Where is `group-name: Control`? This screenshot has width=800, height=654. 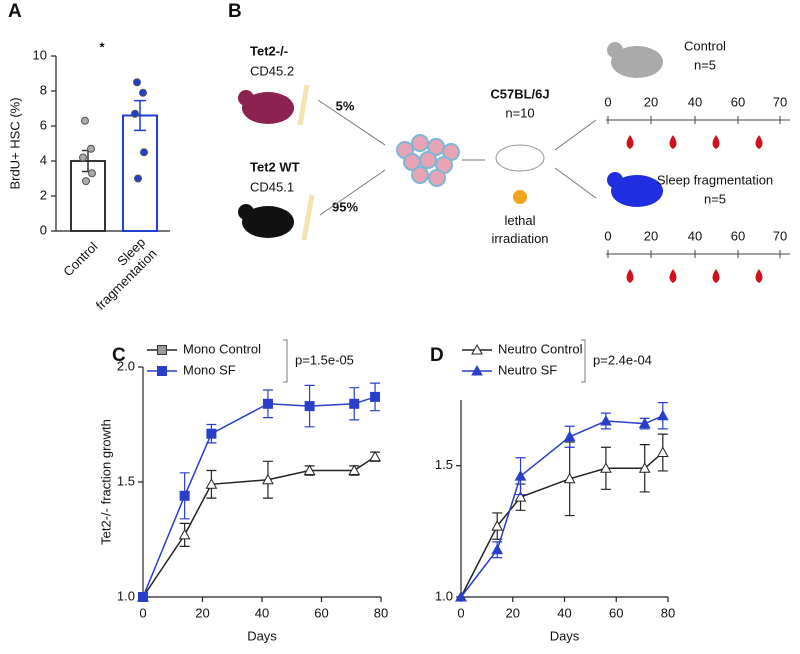 group-name: Control is located at coordinates (705, 45).